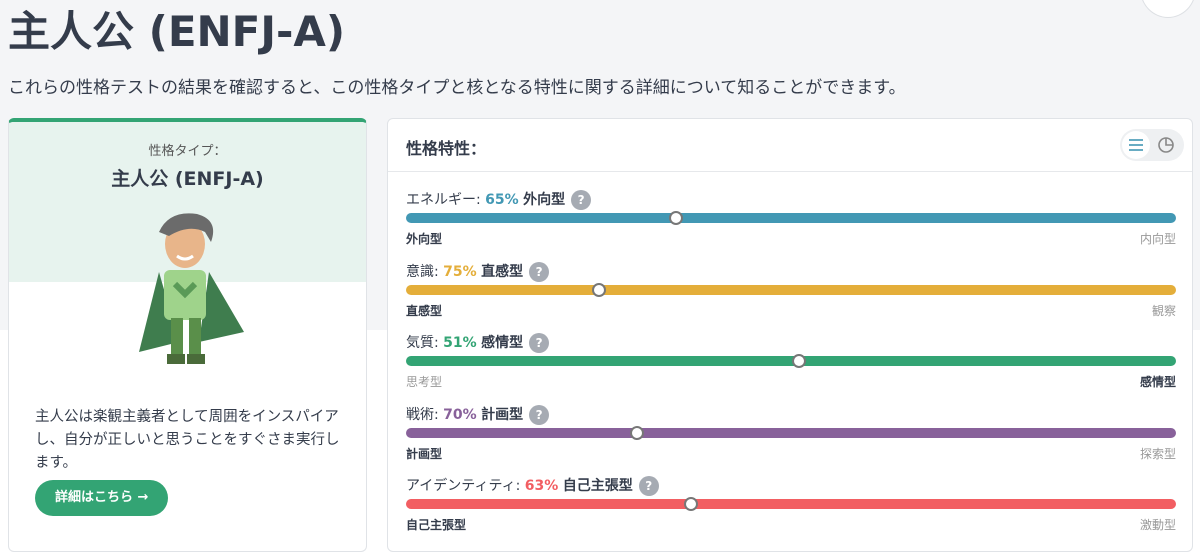  I want to click on trait-type: 直感型, so click(502, 271).